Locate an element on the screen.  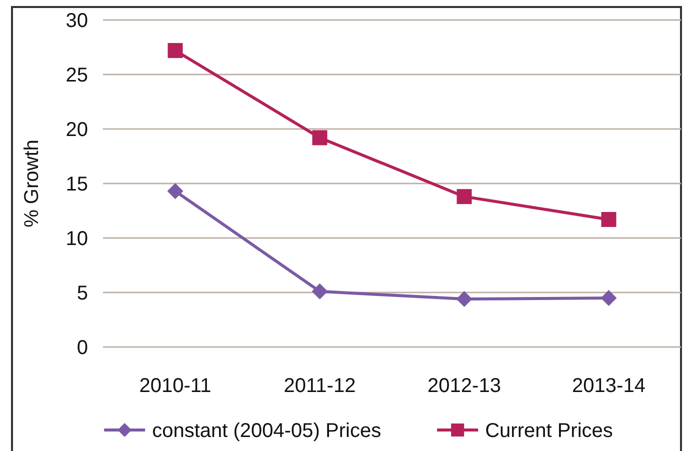
y-tick-label: 10 is located at coordinates (77, 239).